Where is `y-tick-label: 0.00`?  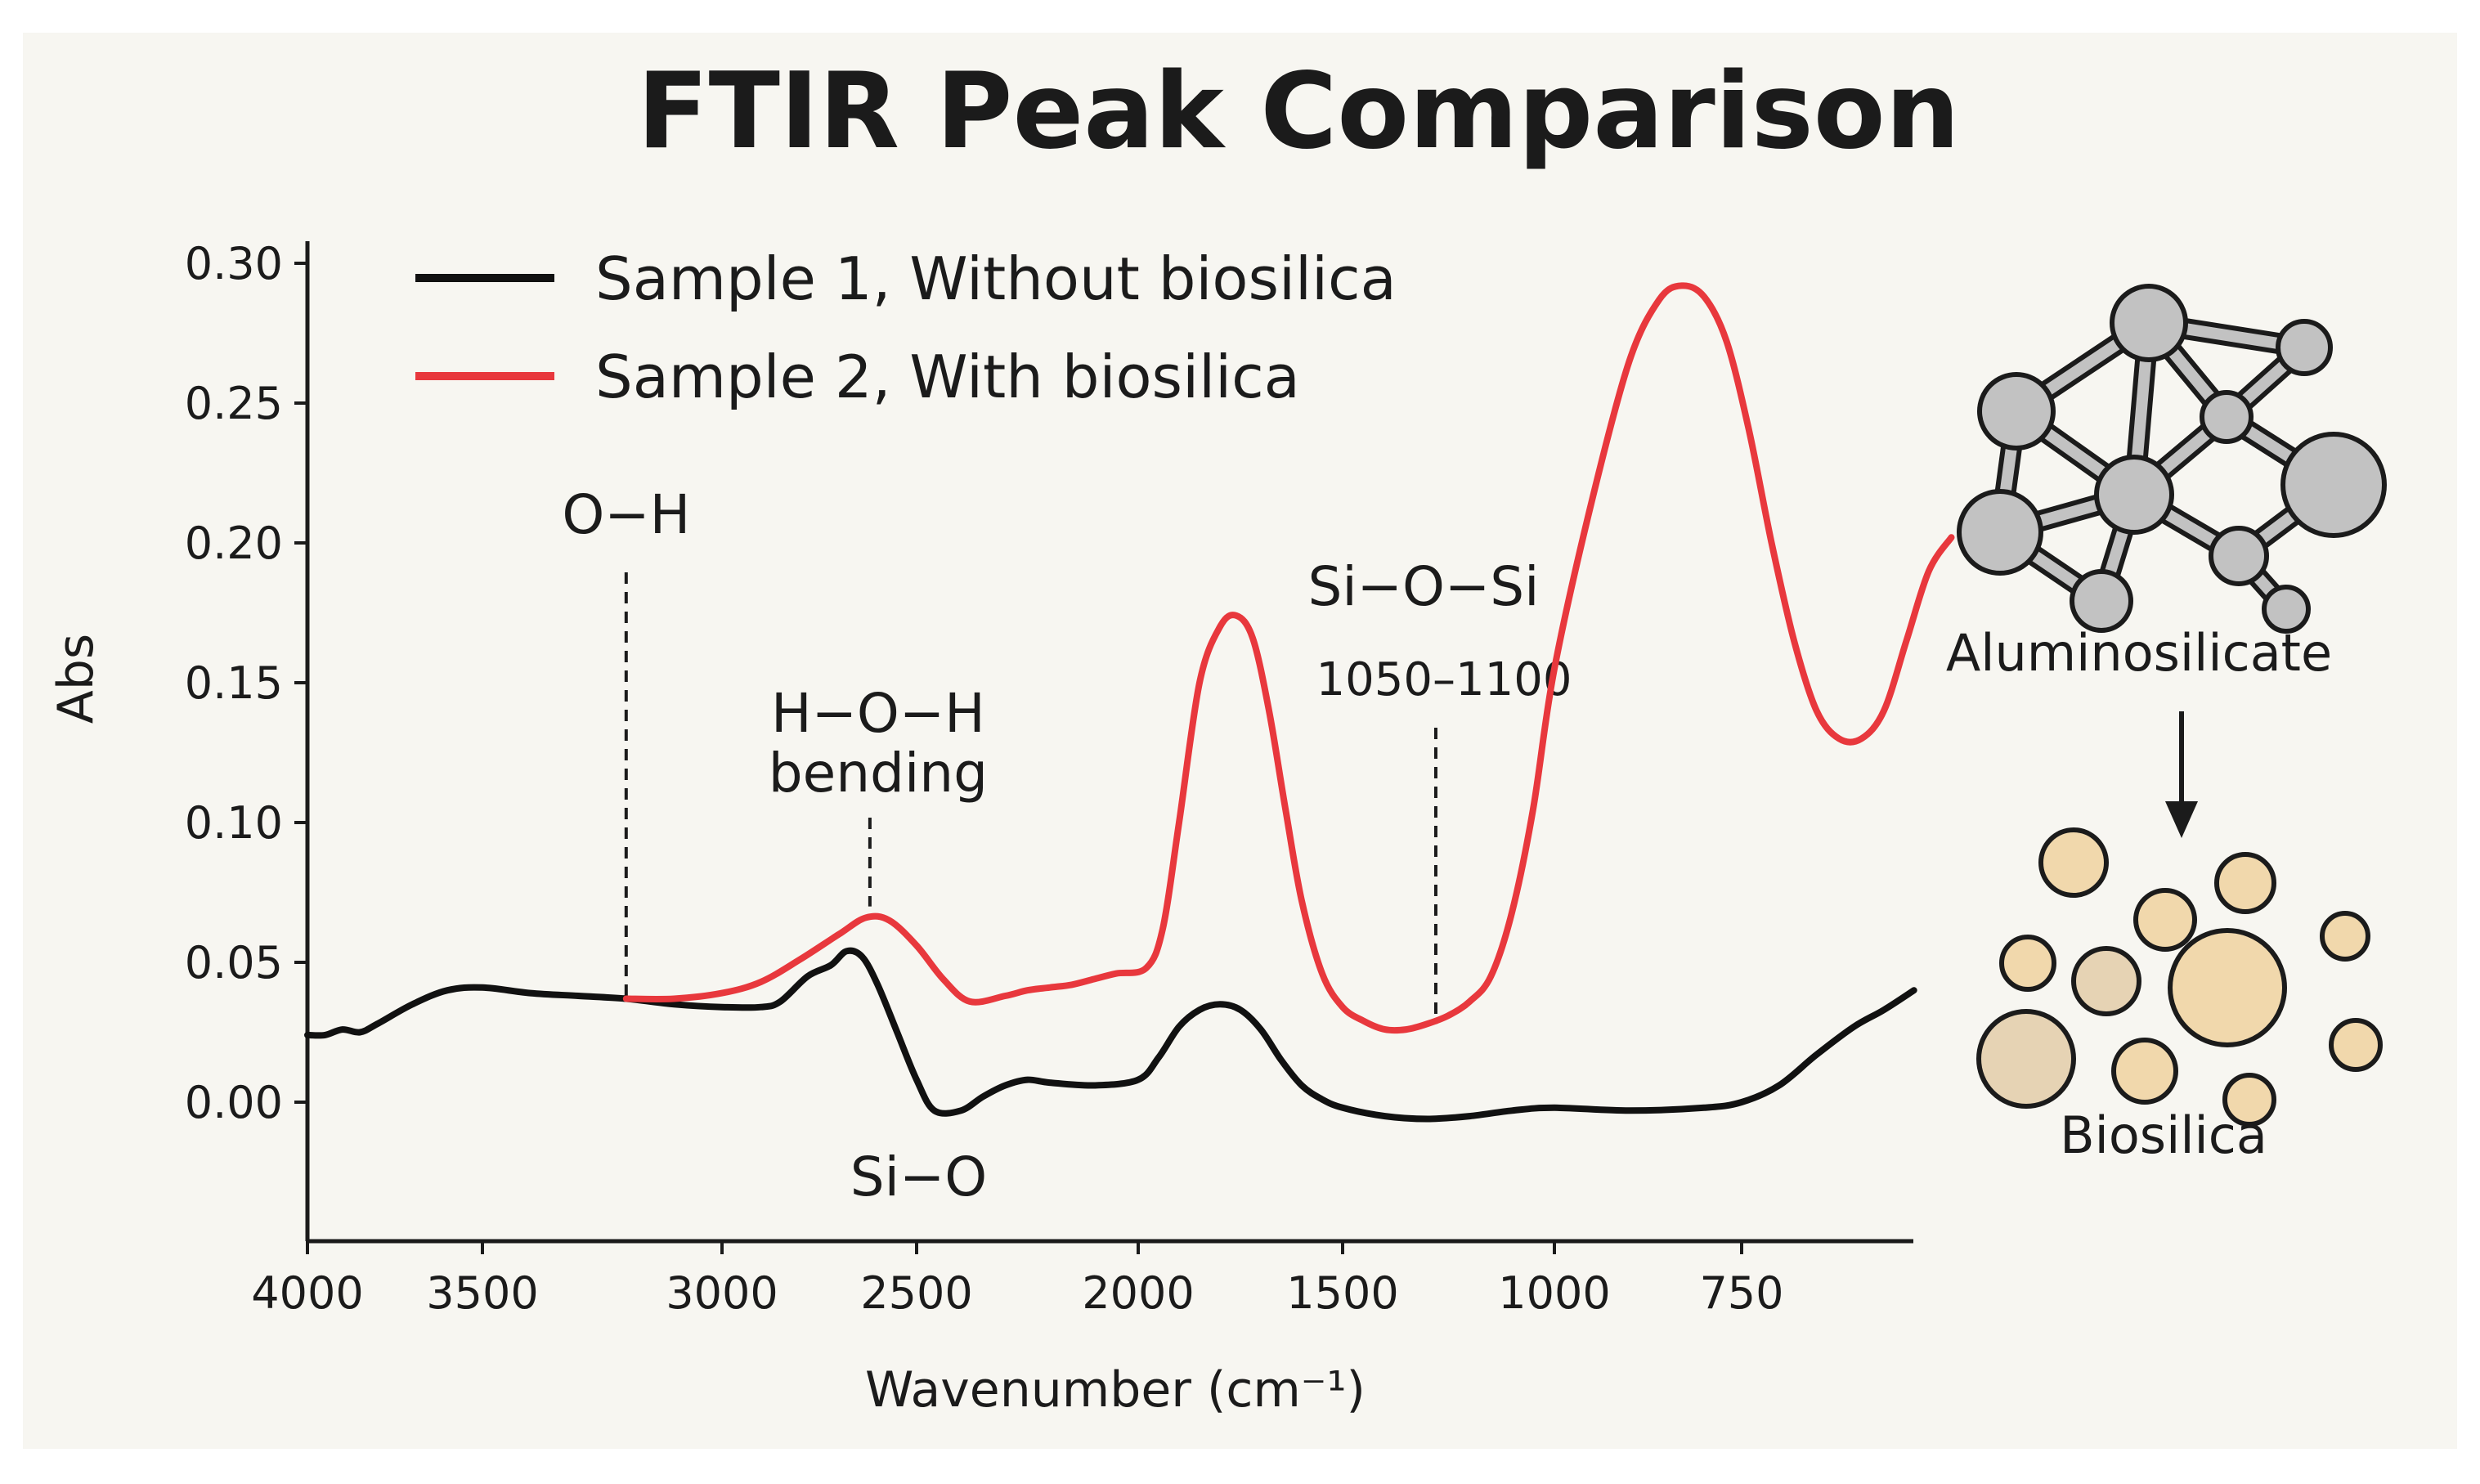
y-tick-label: 0.00 is located at coordinates (234, 1102).